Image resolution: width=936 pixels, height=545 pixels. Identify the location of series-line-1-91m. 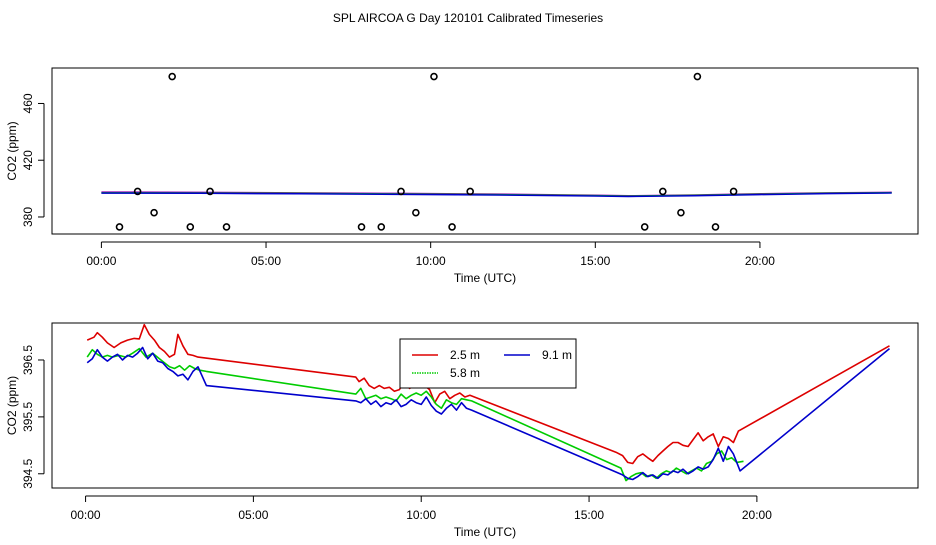
(496, 195).